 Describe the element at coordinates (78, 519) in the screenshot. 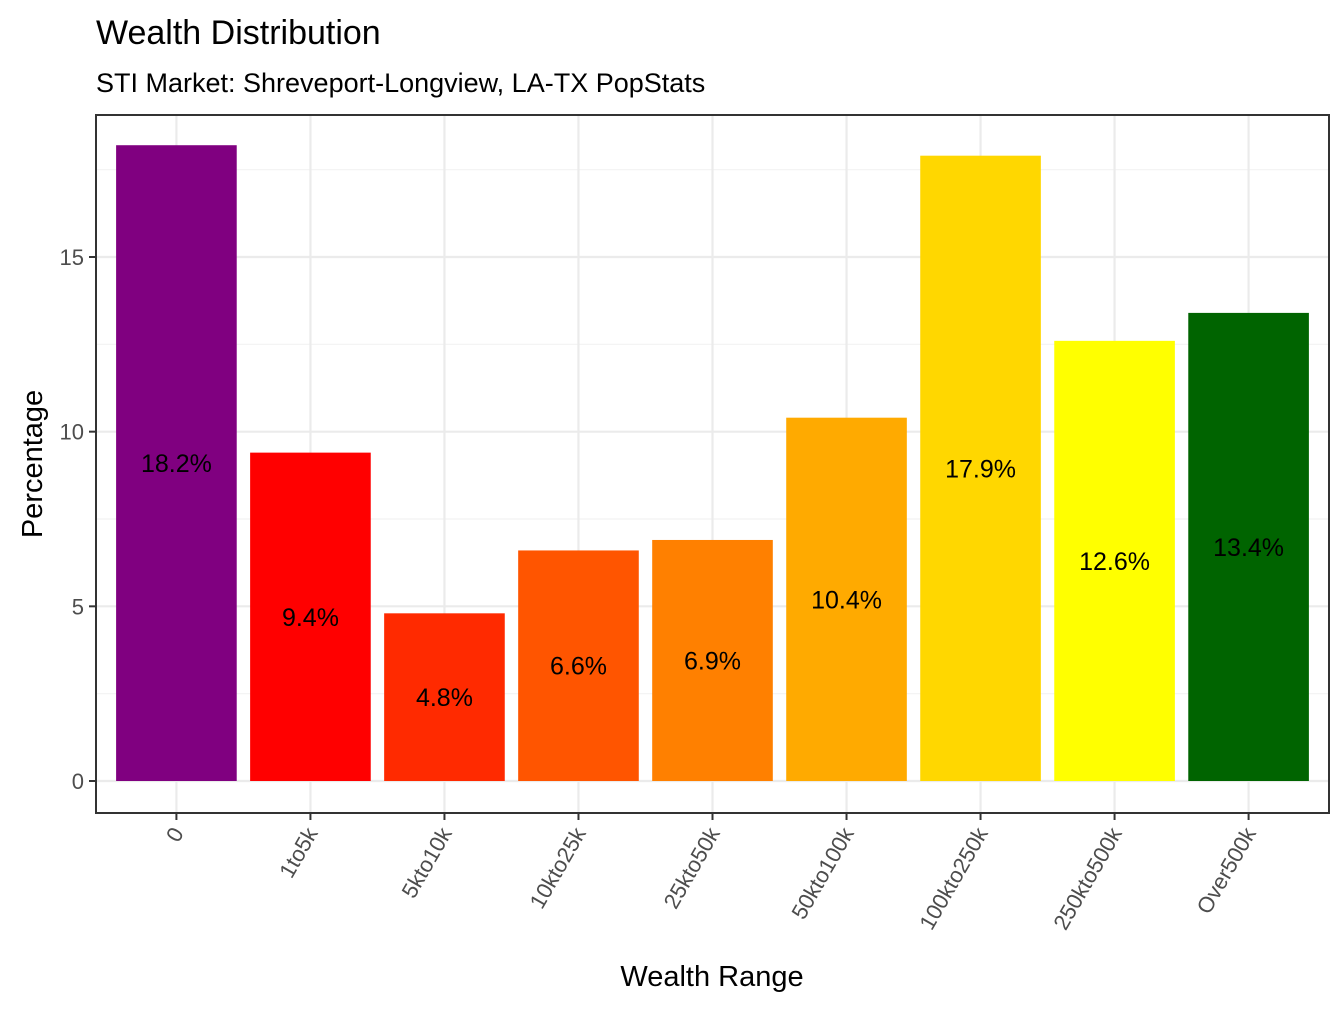

I see `y-axis: 0 5 10 15` at that location.